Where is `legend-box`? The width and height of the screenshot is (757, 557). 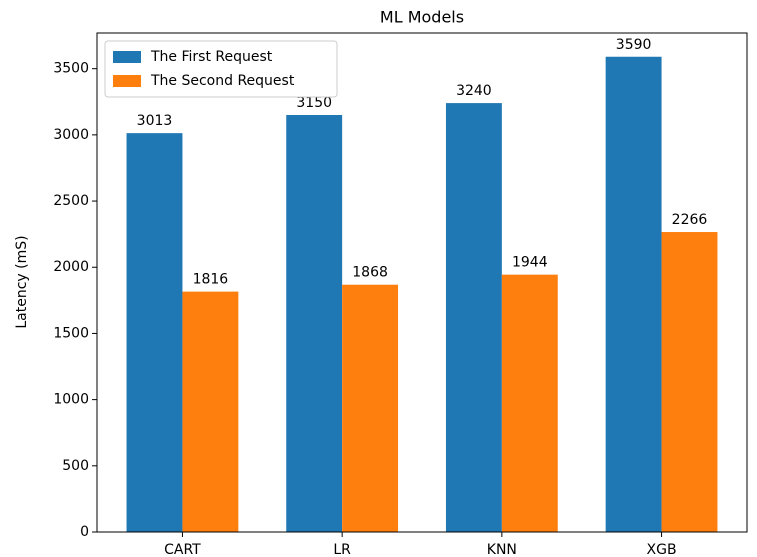 legend-box is located at coordinates (221, 69).